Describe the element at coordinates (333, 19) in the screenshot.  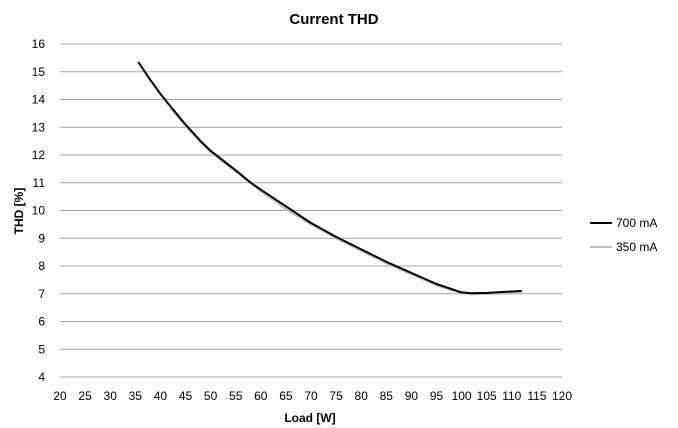
I see `chart-title: Current THD` at that location.